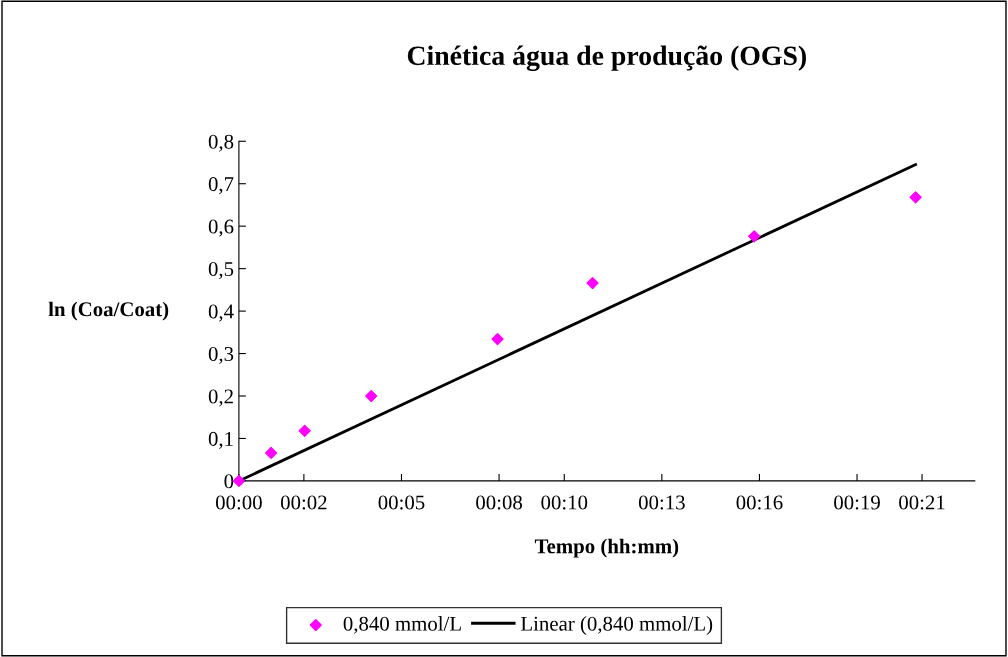 The image size is (1008, 657). I want to click on legend-label: Linear (0,840 mmol/L), so click(617, 625).